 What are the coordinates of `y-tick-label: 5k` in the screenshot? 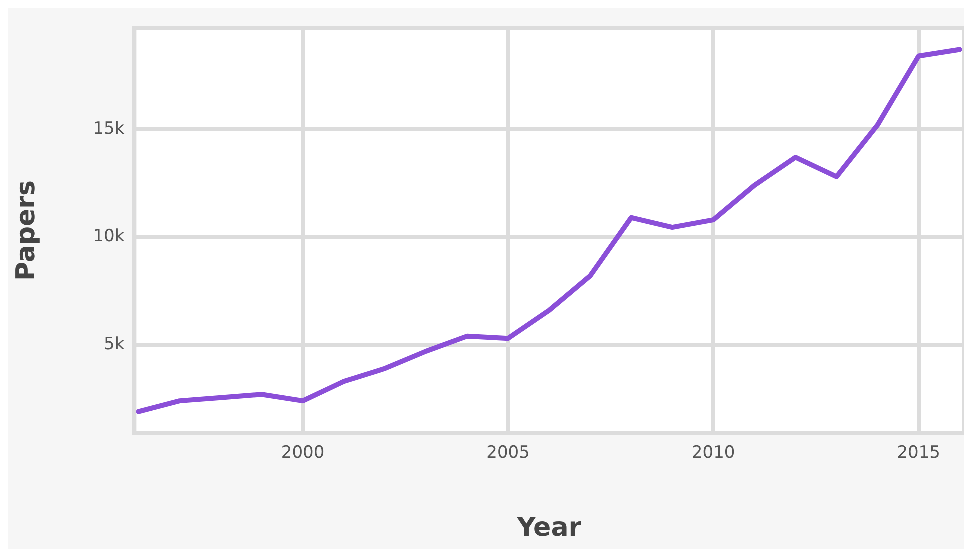 It's located at (114, 344).